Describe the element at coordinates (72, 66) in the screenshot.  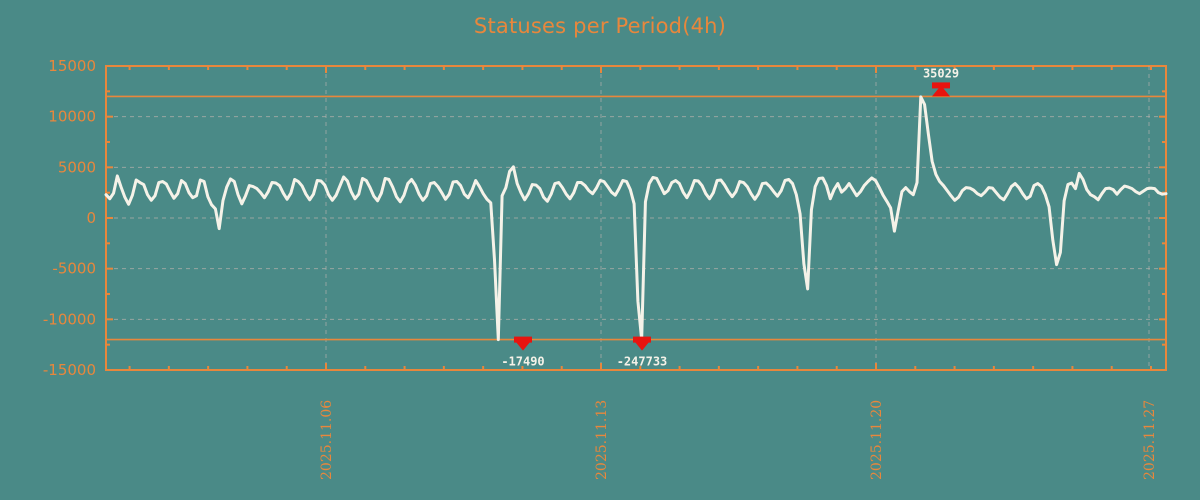
I see `y-tick-label: 15000` at that location.